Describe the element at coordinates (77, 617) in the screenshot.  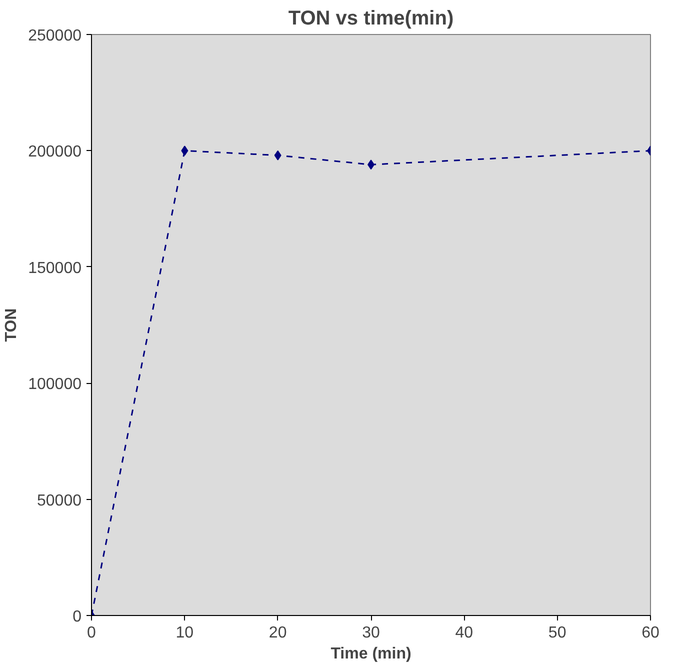
I see `y-tick-label: 0` at that location.